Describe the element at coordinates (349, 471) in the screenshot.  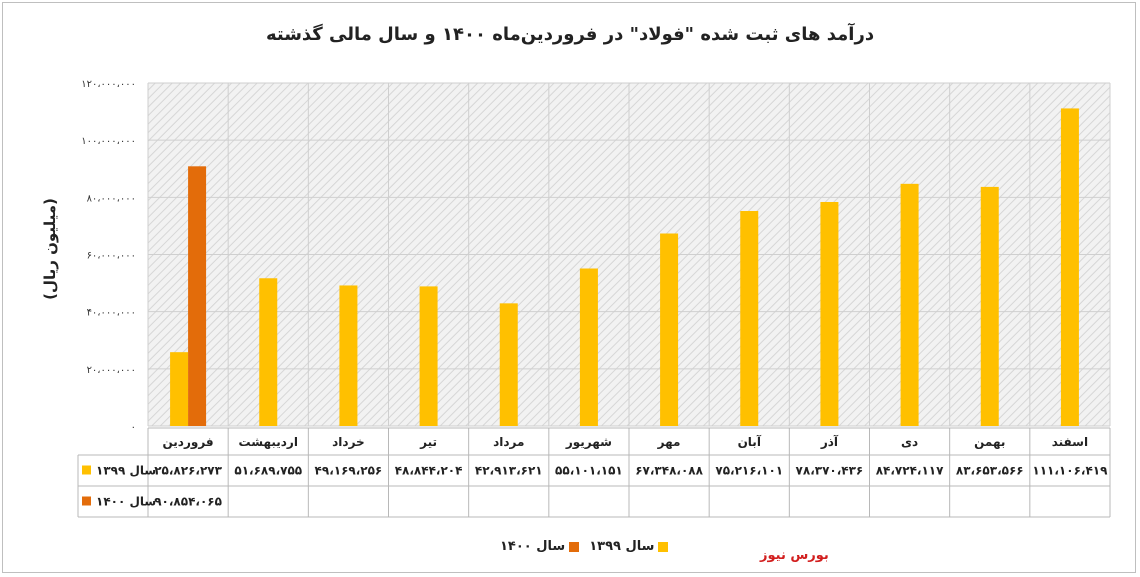
I see `data-label: ۴۹،۱۶۹،۲۵۶` at that location.